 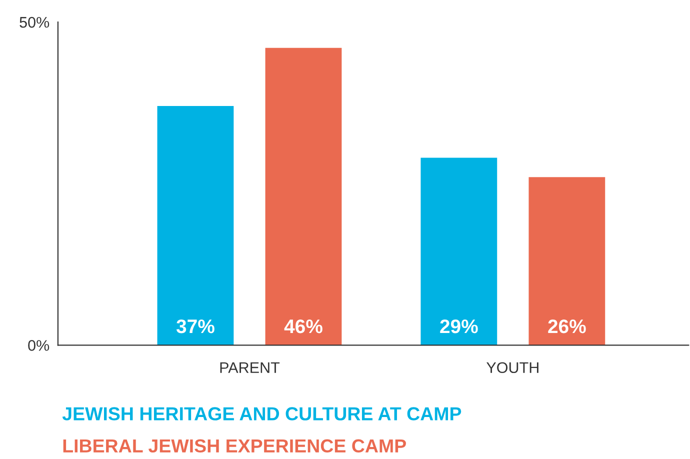 What do you see at coordinates (303, 326) in the screenshot?
I see `text: 46%` at bounding box center [303, 326].